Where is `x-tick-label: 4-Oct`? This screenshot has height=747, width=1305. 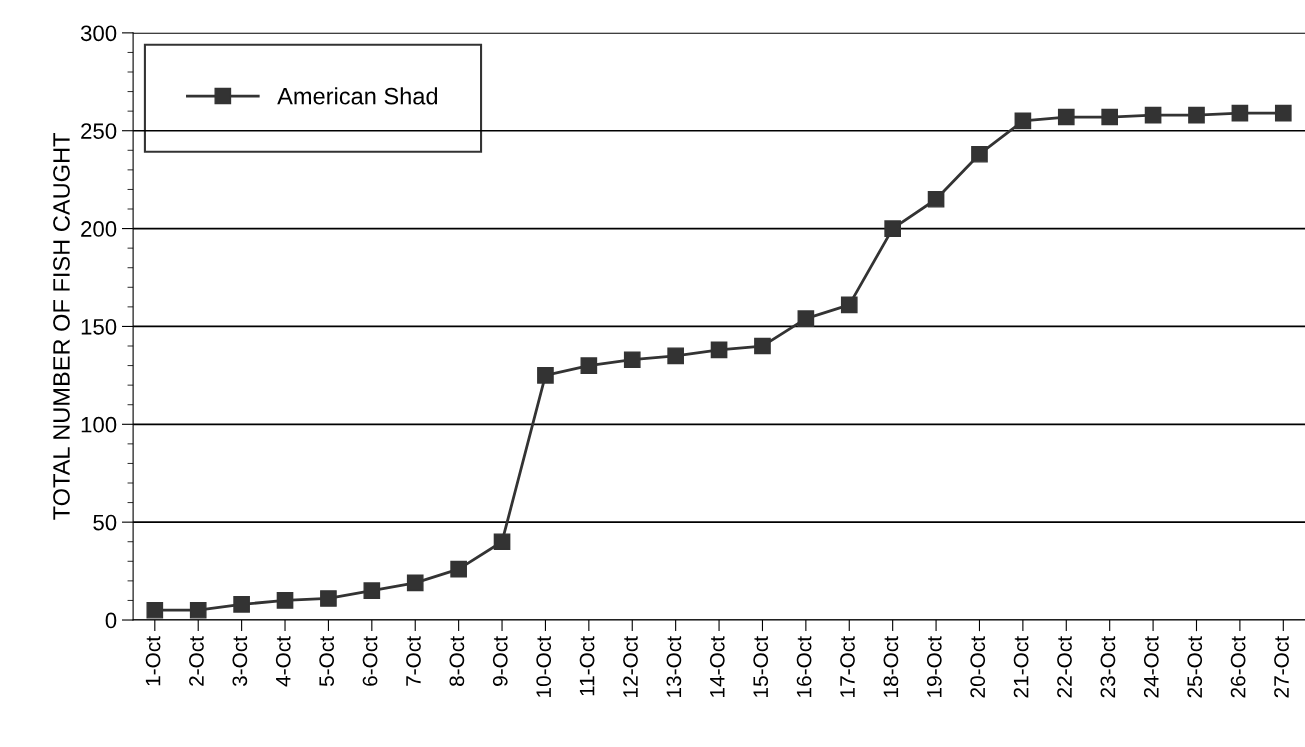 x-tick-label: 4-Oct is located at coordinates (283, 661).